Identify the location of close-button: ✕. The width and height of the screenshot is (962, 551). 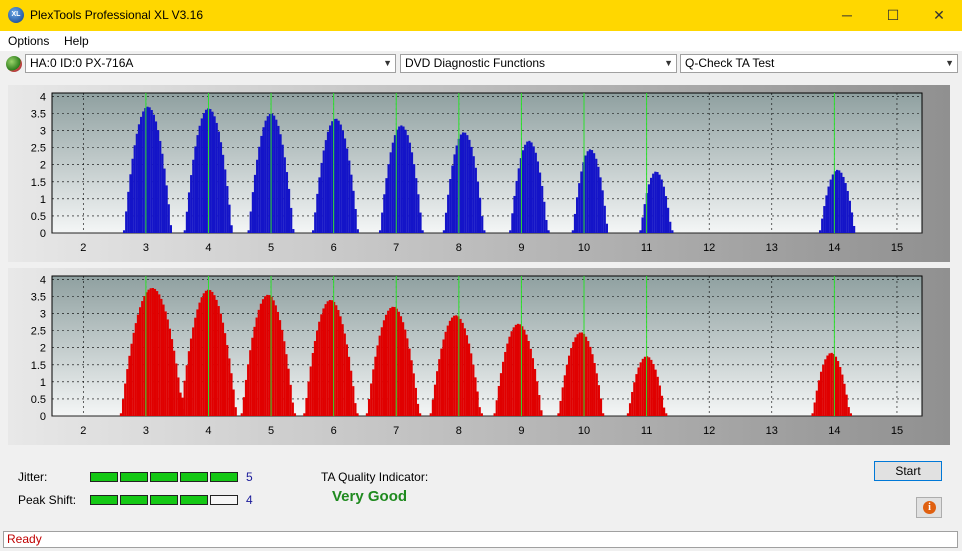
(939, 15).